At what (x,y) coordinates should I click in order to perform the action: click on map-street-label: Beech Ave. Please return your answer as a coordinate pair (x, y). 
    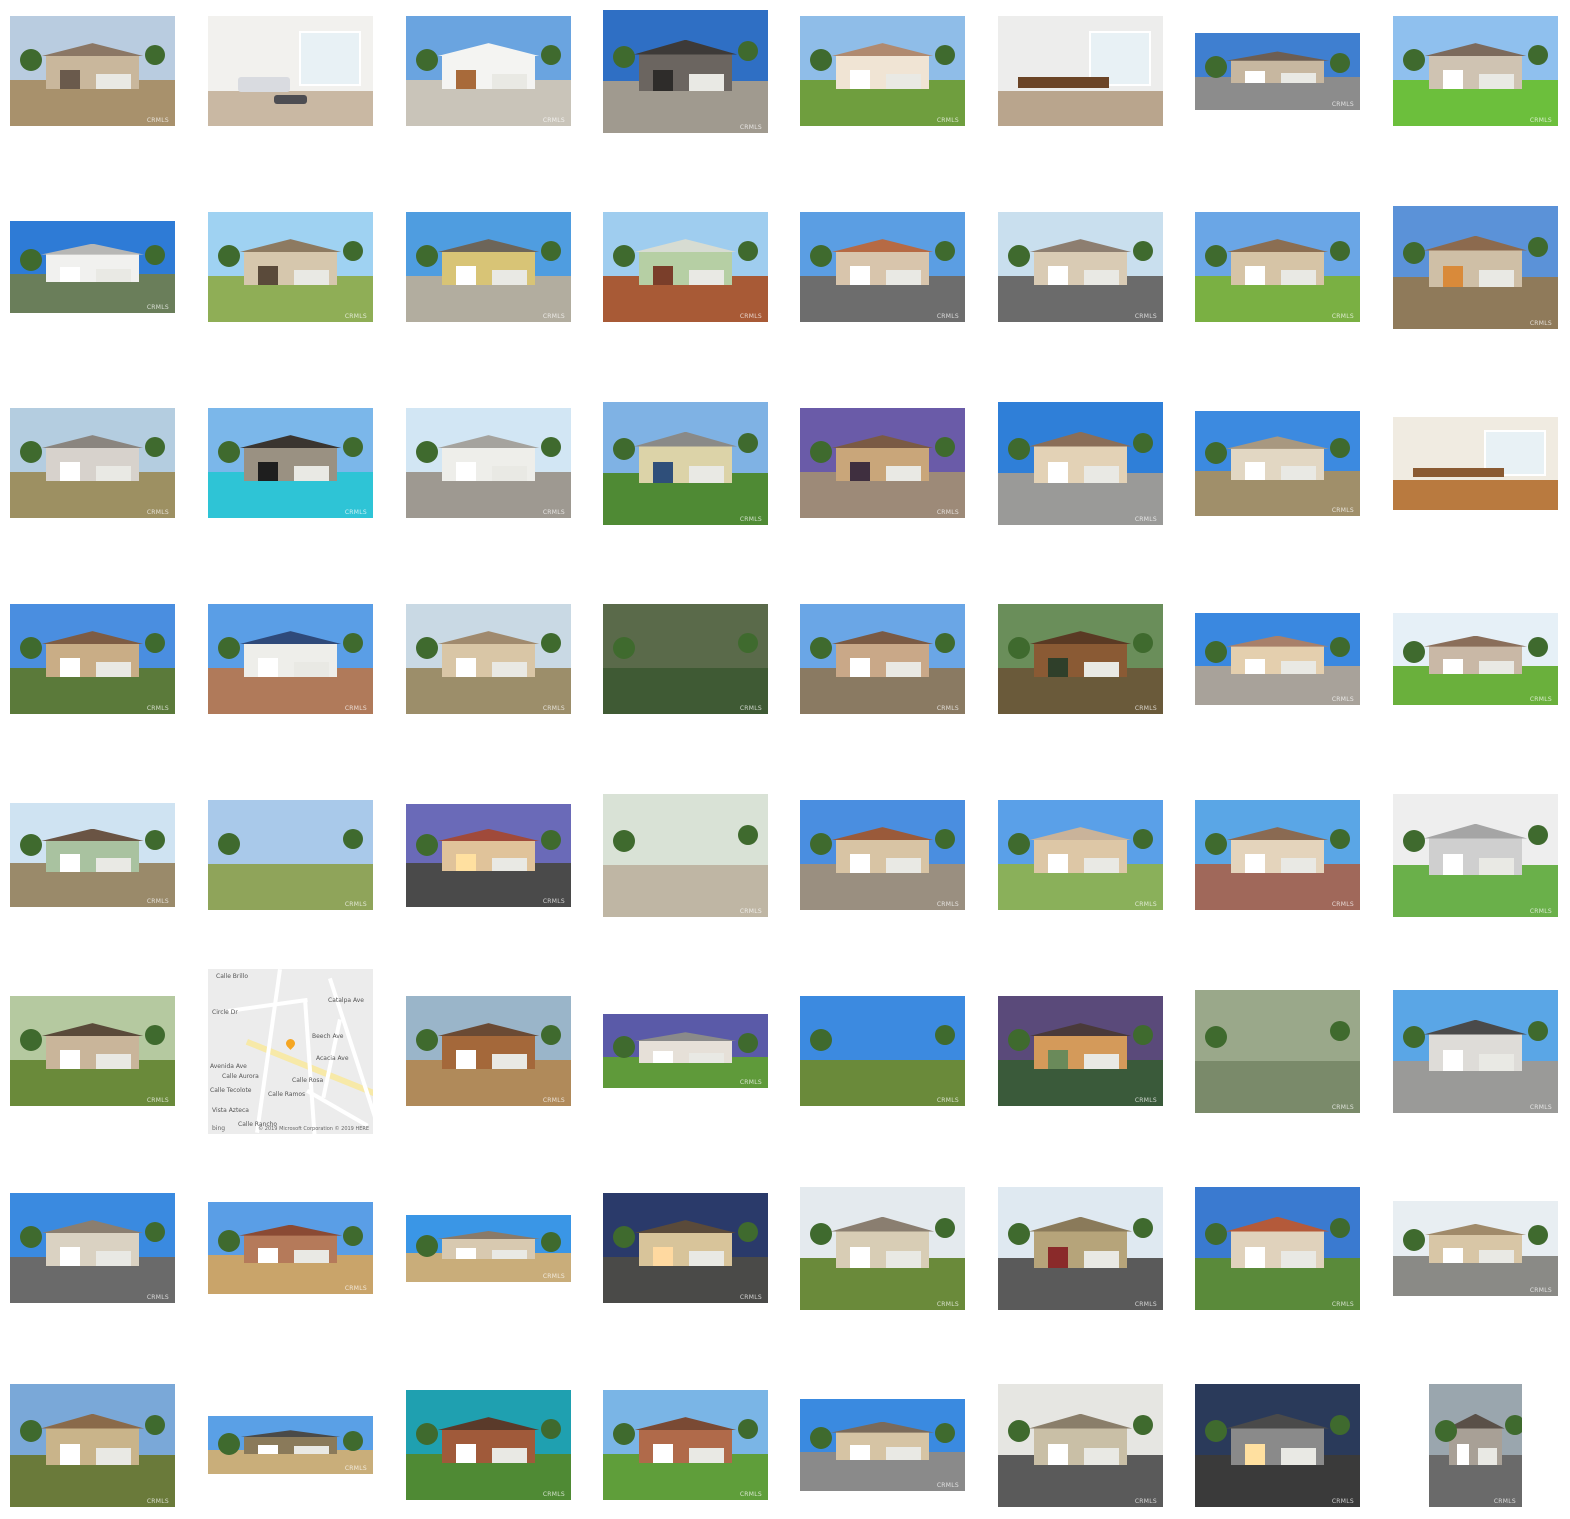
    Looking at the image, I should click on (328, 1036).